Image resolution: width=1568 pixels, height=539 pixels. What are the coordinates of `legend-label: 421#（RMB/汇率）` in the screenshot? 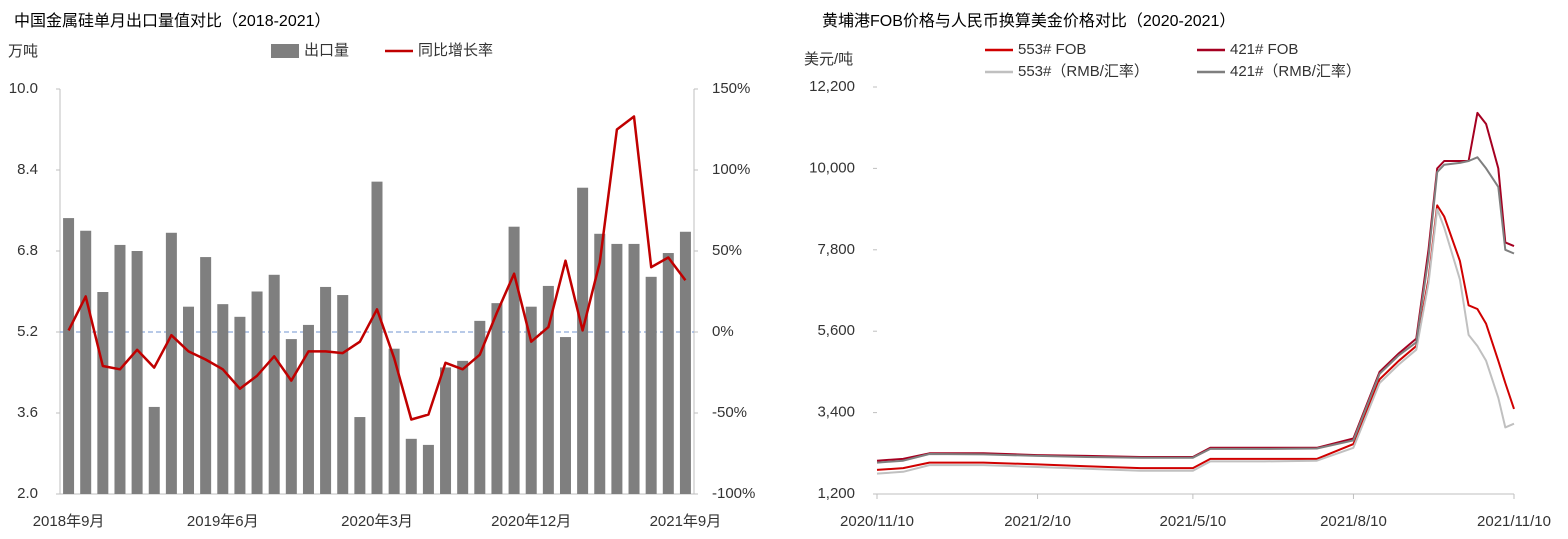 It's located at (1295, 71).